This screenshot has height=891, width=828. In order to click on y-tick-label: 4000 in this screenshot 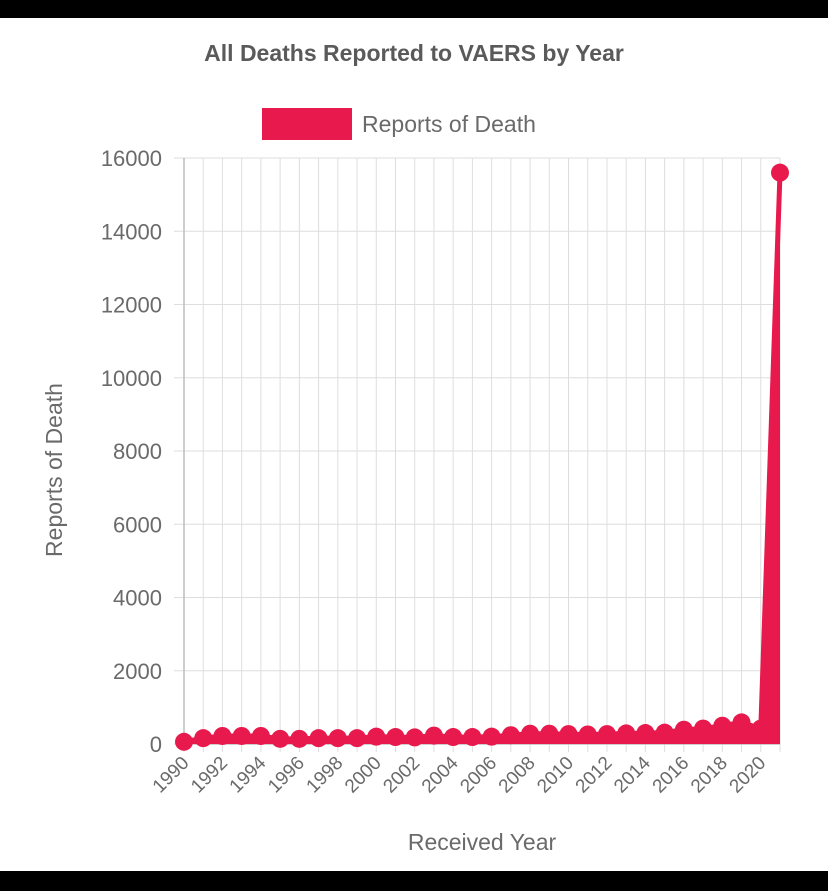, I will do `click(137, 598)`.